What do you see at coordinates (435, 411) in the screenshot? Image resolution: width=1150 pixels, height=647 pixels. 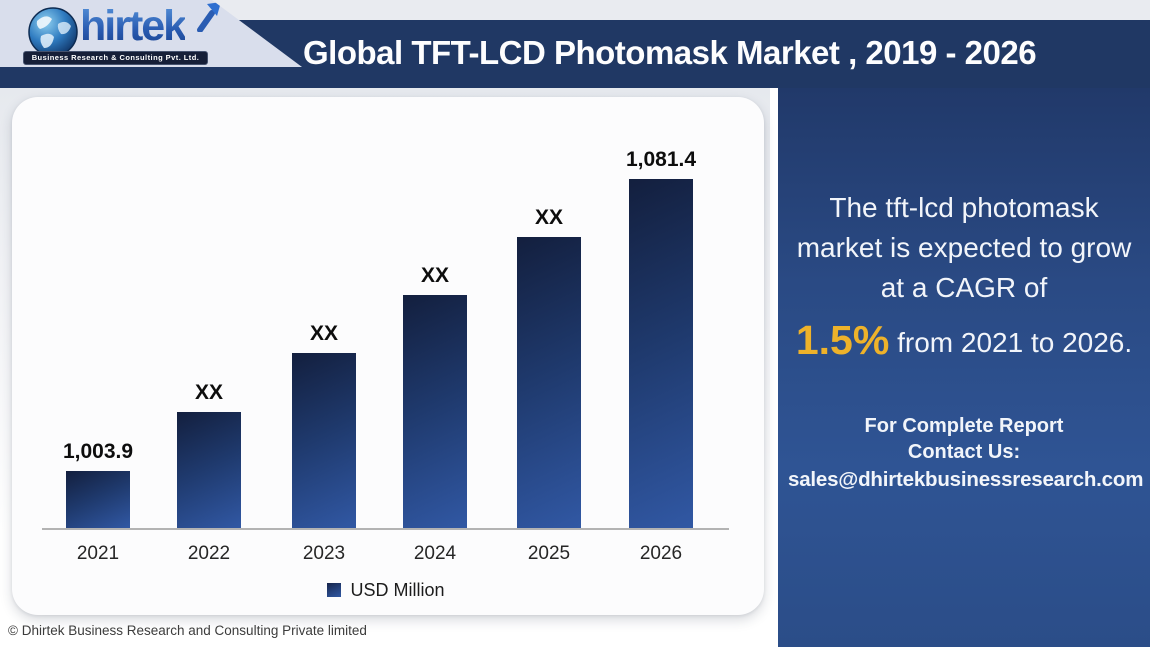 I see `bar-2024` at bounding box center [435, 411].